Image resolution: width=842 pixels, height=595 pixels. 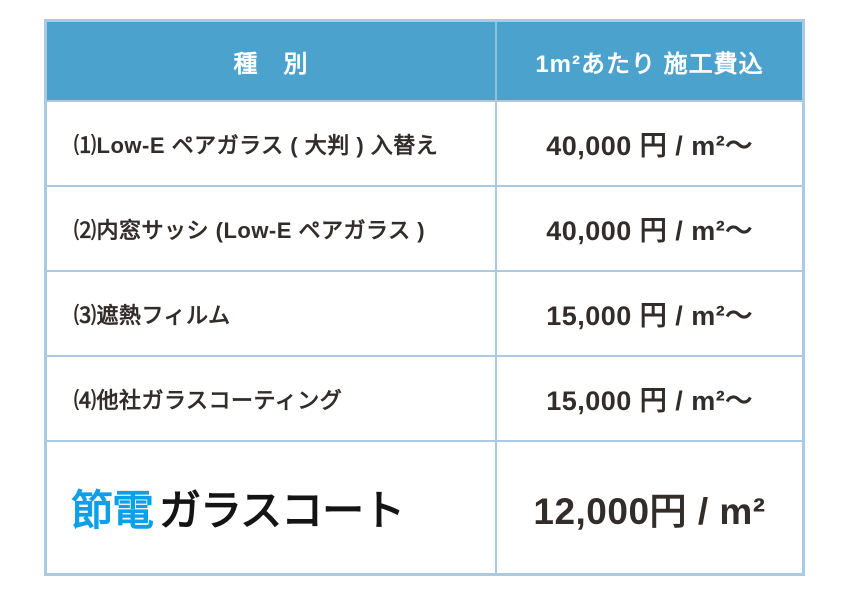 What do you see at coordinates (282, 510) in the screenshot?
I see `brand-name-glasscoat: ガラスコート` at bounding box center [282, 510].